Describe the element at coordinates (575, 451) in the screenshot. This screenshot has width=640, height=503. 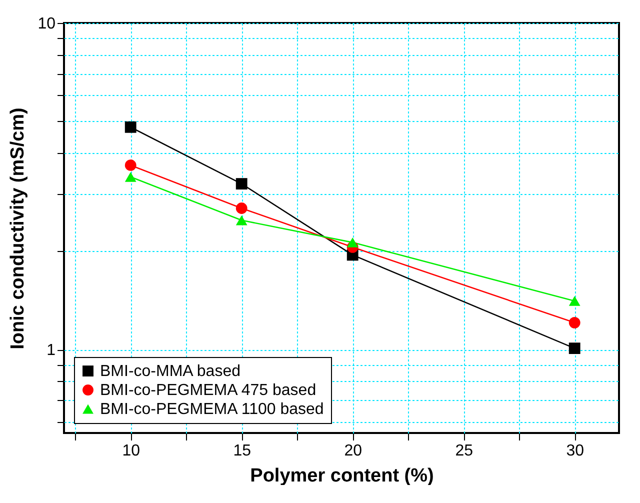
I see `x-tick-label: 30` at that location.